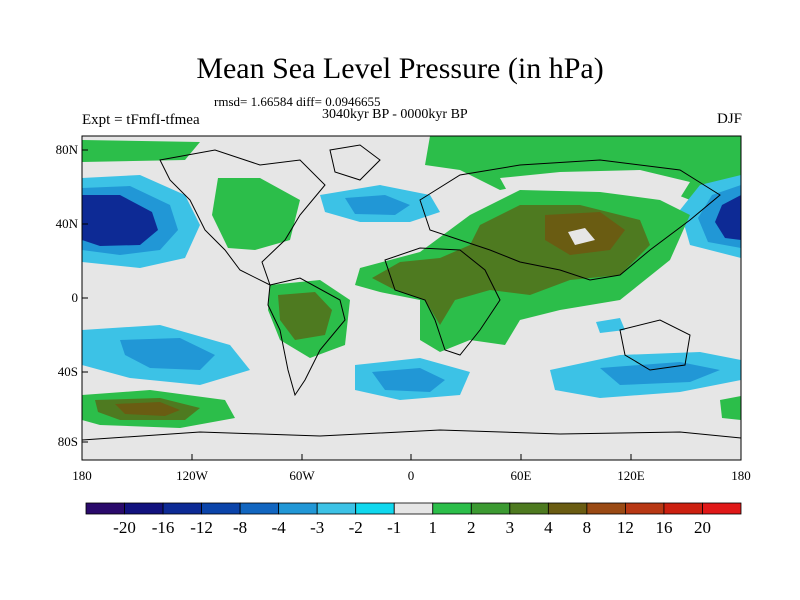 This screenshot has width=800, height=600. I want to click on lon-label: 60E, so click(521, 475).